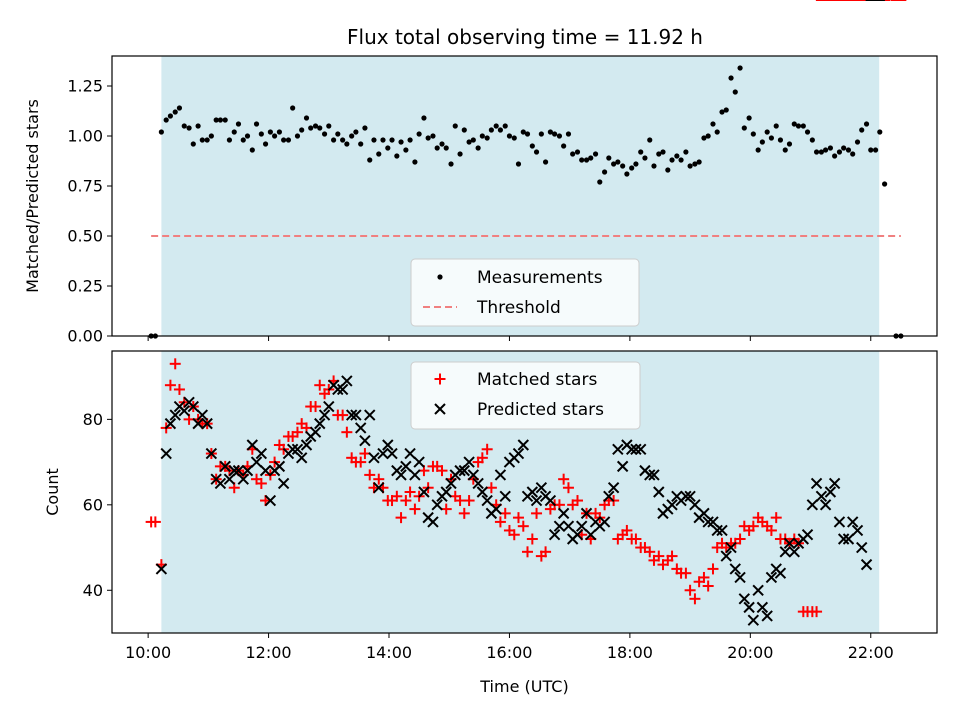 This screenshot has height=724, width=960. I want to click on chart-title: Flux total observing time = 11.92 h, so click(525, 37).